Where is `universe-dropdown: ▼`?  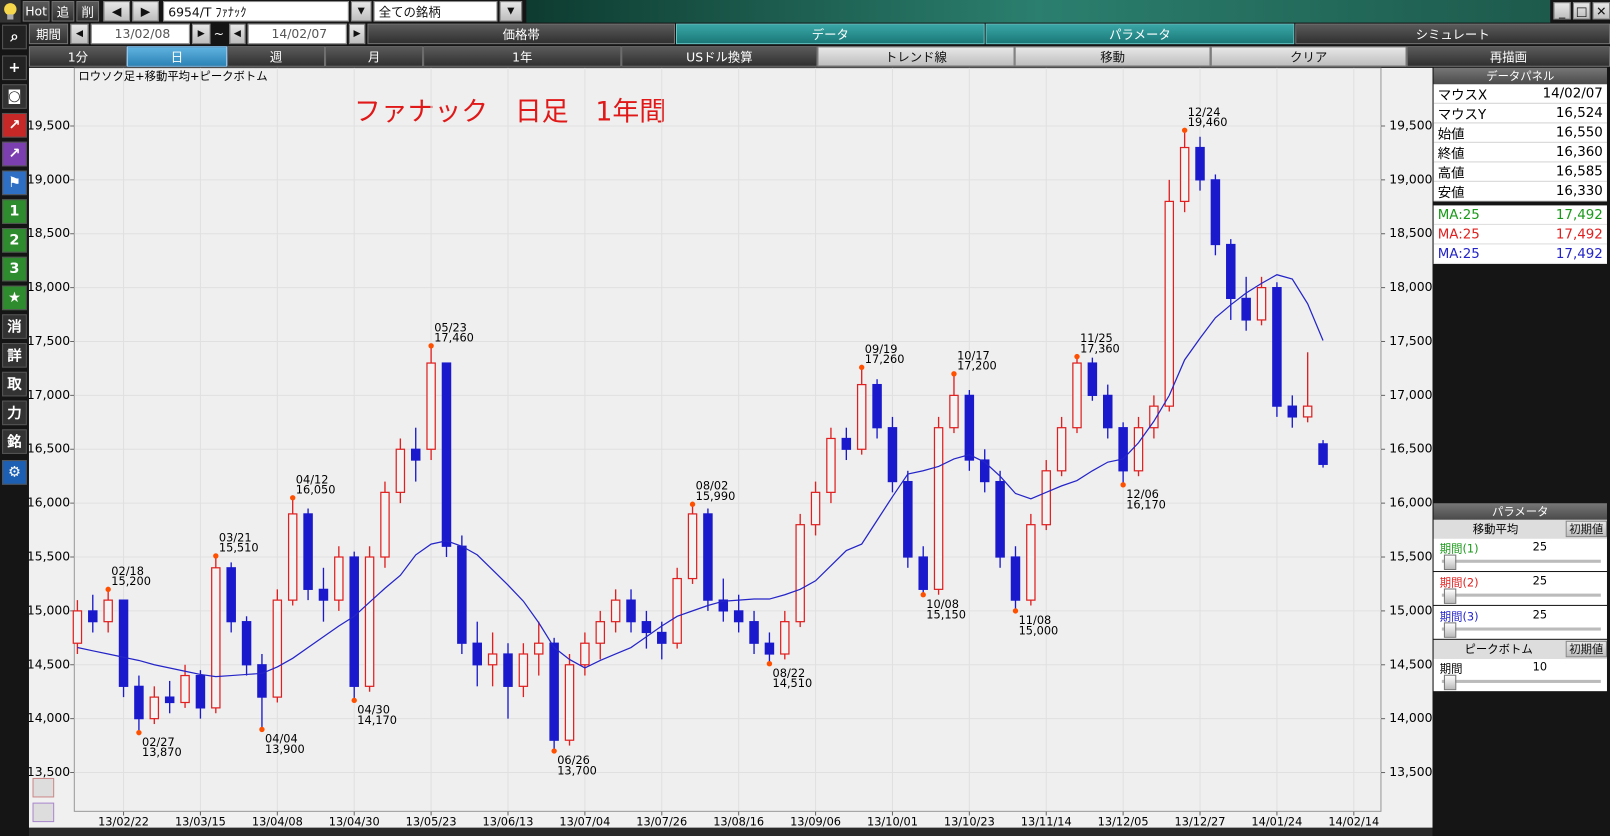 universe-dropdown: ▼ is located at coordinates (511, 11).